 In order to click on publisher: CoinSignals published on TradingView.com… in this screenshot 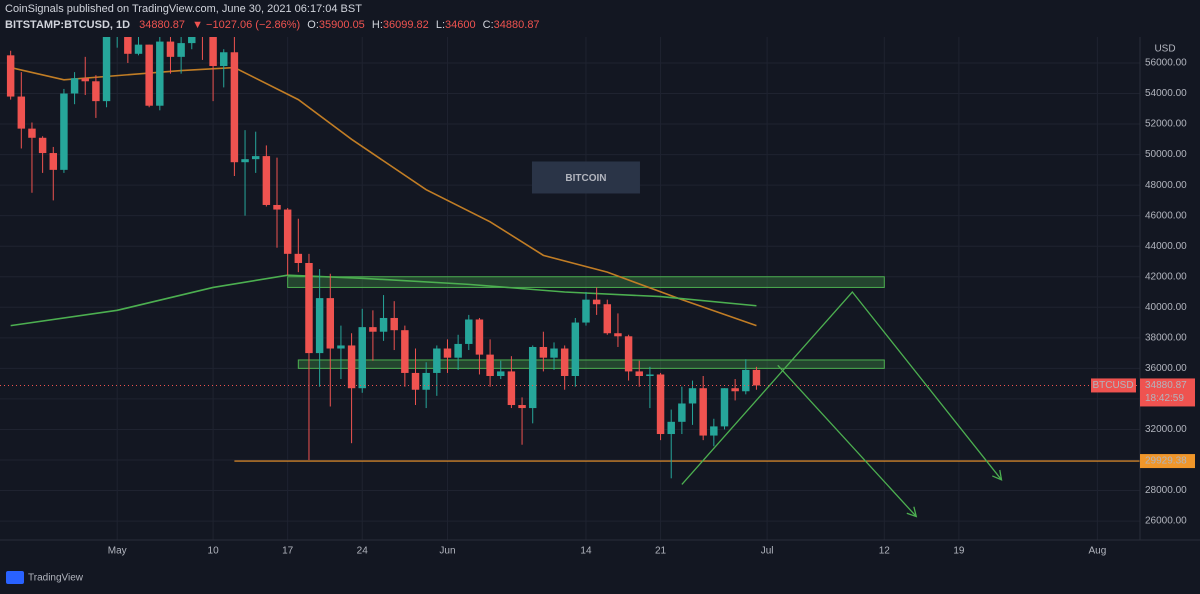, I will do `click(183, 9)`.